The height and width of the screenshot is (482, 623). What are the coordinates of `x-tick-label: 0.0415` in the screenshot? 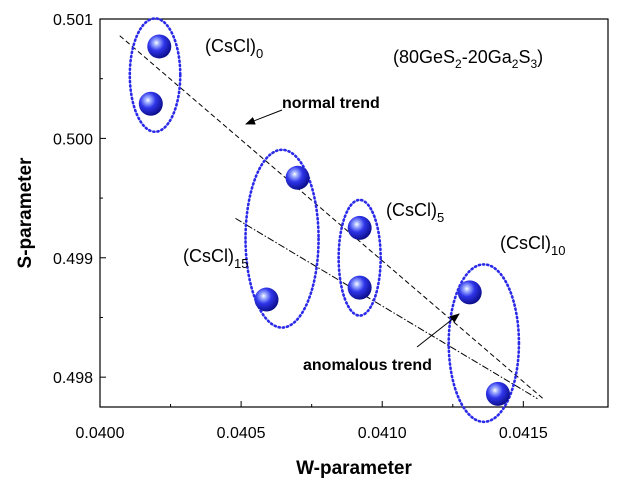 It's located at (523, 433).